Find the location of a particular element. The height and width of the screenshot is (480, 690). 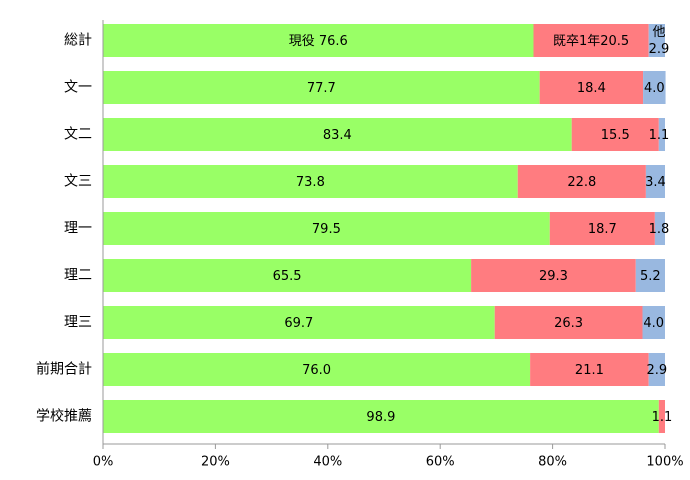

data-label: 29.3 is located at coordinates (553, 276).